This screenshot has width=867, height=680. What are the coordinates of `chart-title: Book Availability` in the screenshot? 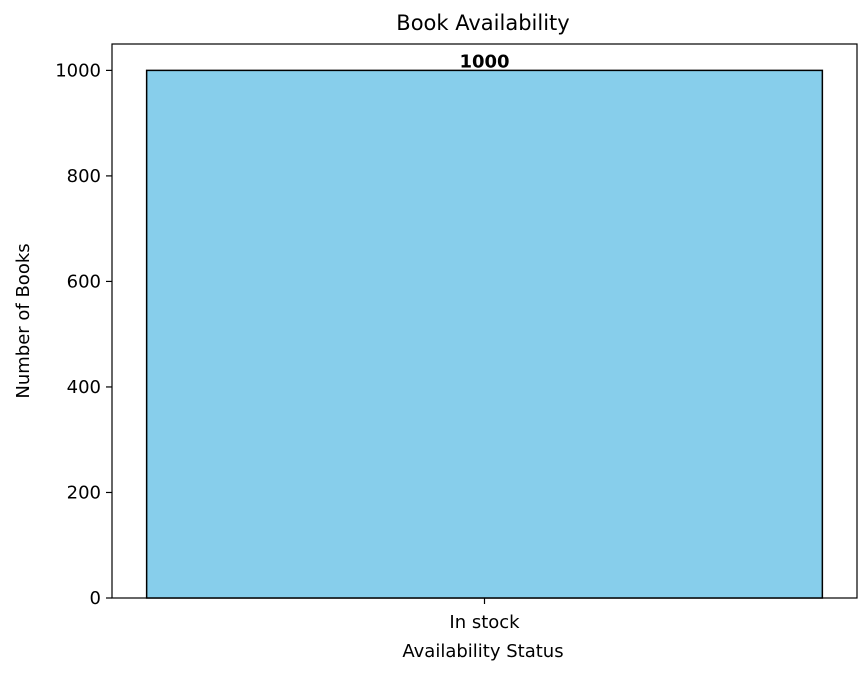 It's located at (482, 23).